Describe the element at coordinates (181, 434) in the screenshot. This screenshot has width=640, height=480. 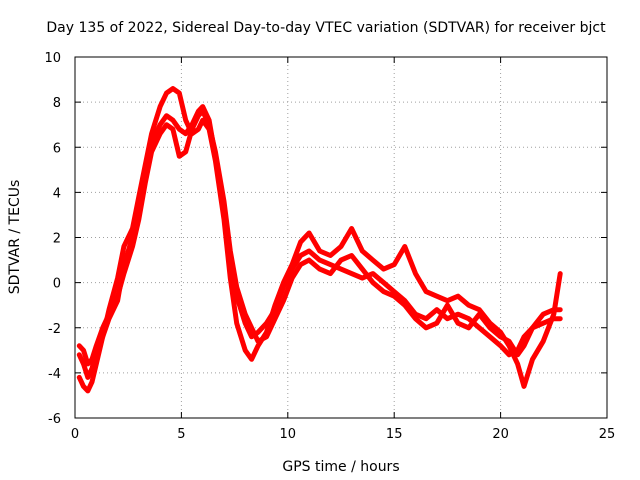
I see `x-tick-label: 5` at that location.